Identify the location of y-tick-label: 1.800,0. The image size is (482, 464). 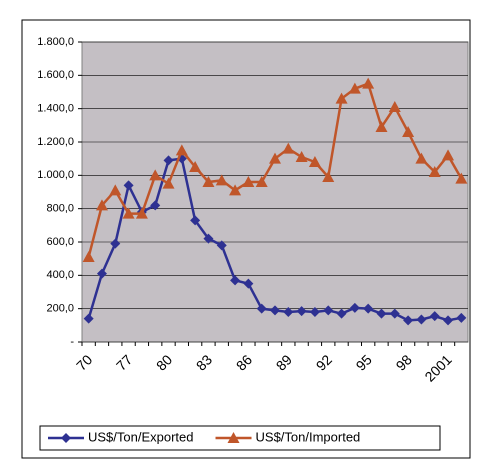
(55, 42).